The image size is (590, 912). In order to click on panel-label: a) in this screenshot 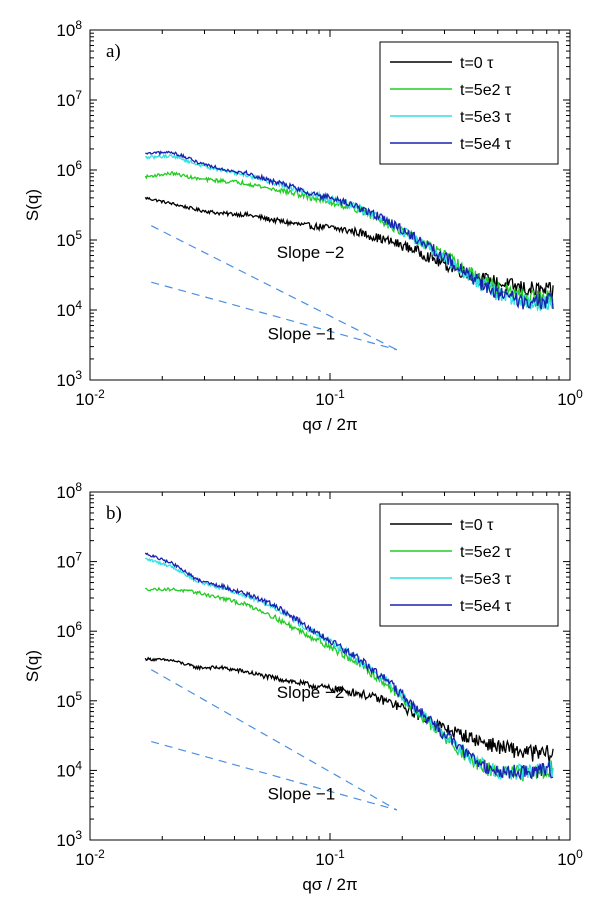, I will do `click(113, 51)`.